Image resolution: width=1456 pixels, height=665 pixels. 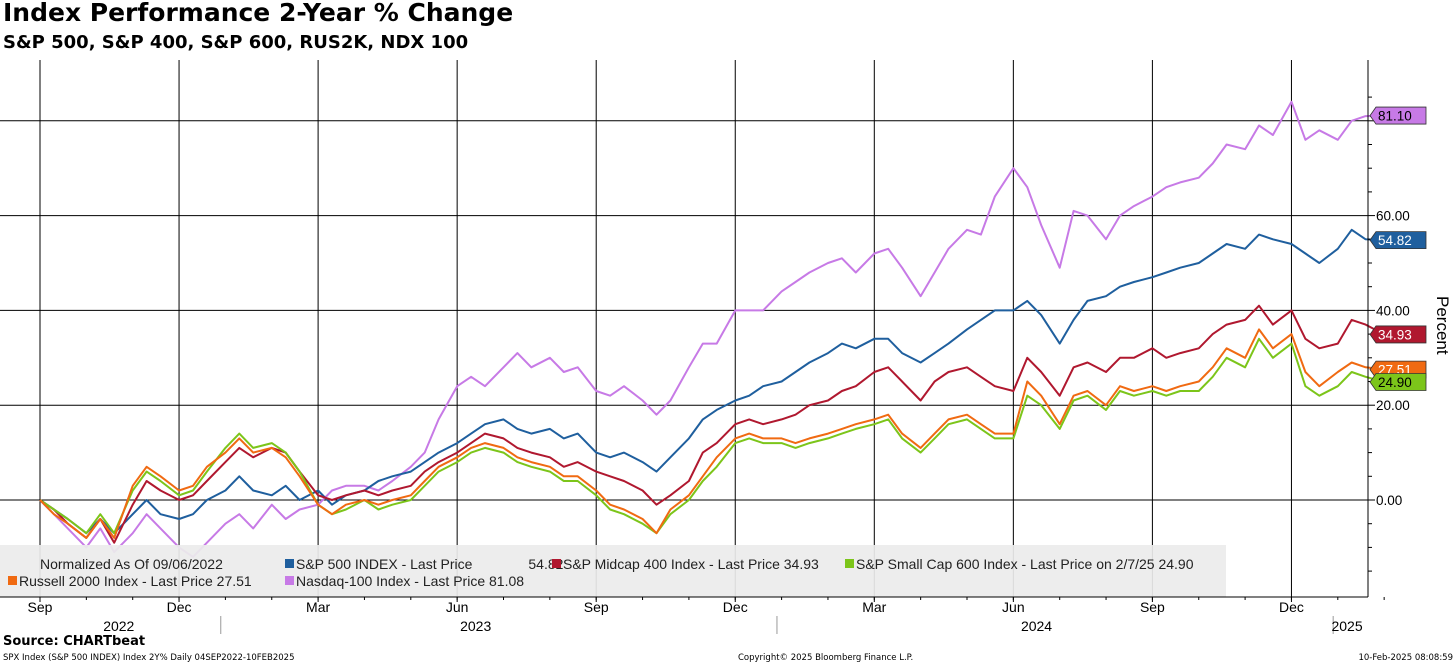 I want to click on last-value-label-spx: 54.82, so click(x=1395, y=240).